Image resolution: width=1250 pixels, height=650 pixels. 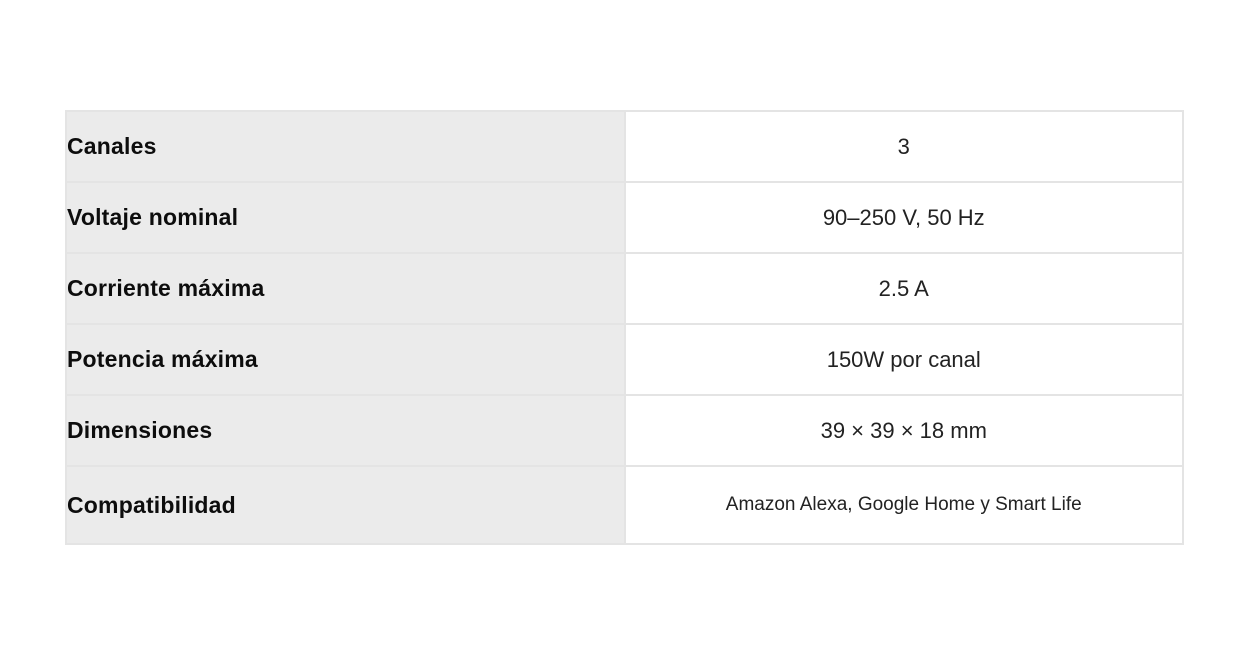 I want to click on table-row: Dimensiones 39 × 39 × 18 mm, so click(x=624, y=430).